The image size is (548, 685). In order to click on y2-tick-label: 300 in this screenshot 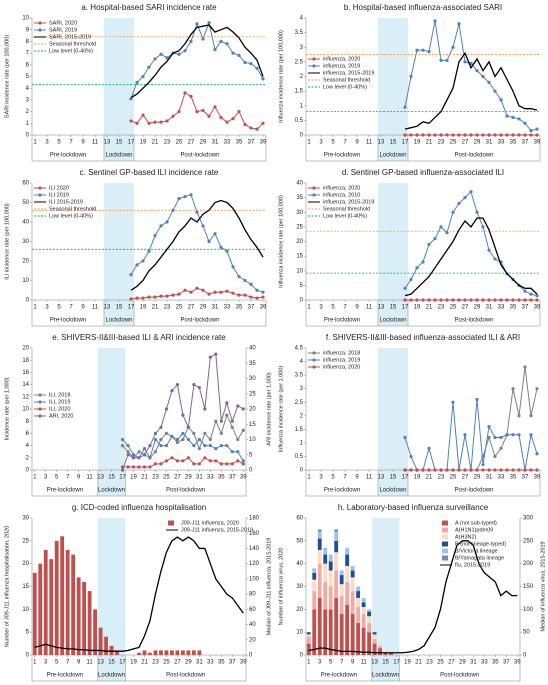, I will do `click(528, 519)`.